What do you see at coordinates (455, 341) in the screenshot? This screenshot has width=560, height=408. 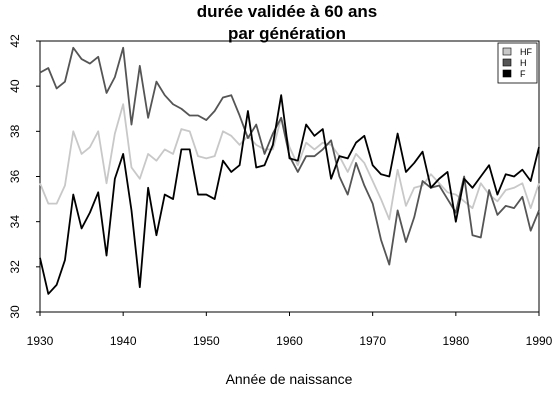 I see `x-tick-label-1980: 1980` at bounding box center [455, 341].